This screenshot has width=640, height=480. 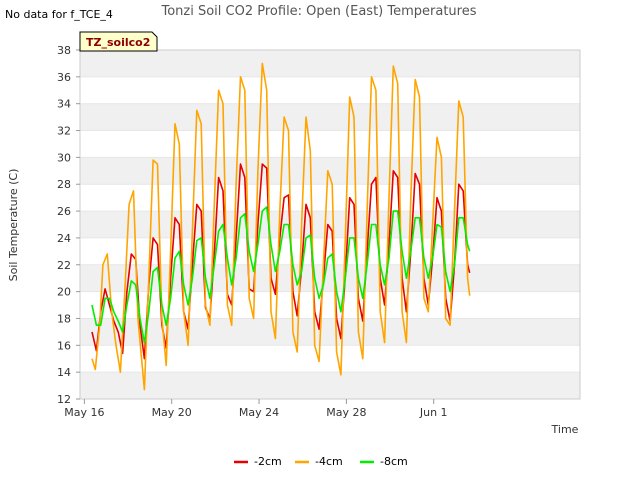 I want to click on x-axis: May 16 May 20 May 24 May 28 Jun 1, so click(x=256, y=409).